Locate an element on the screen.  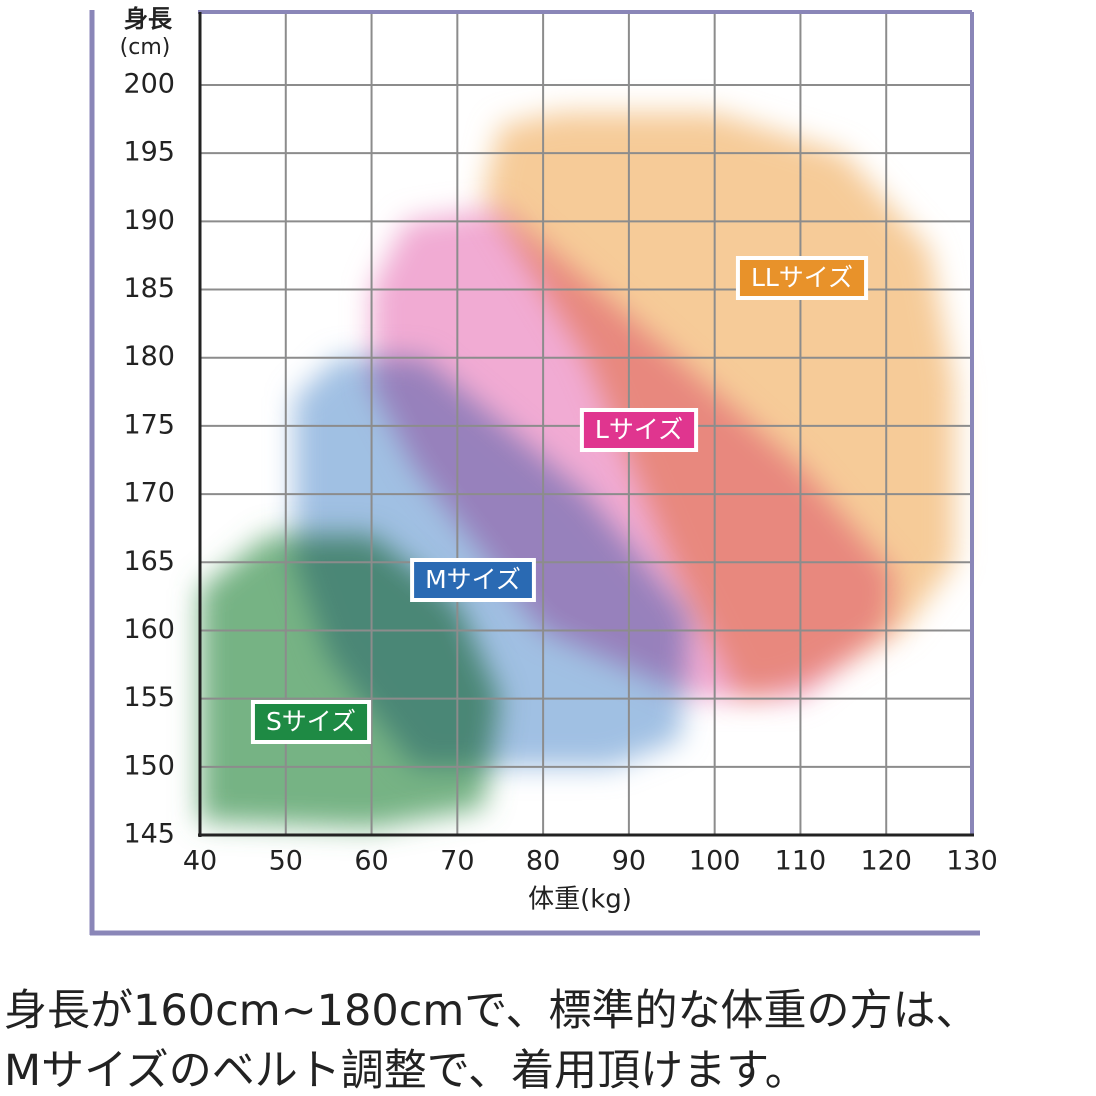
legend-label: LLサイズ is located at coordinates (802, 277).